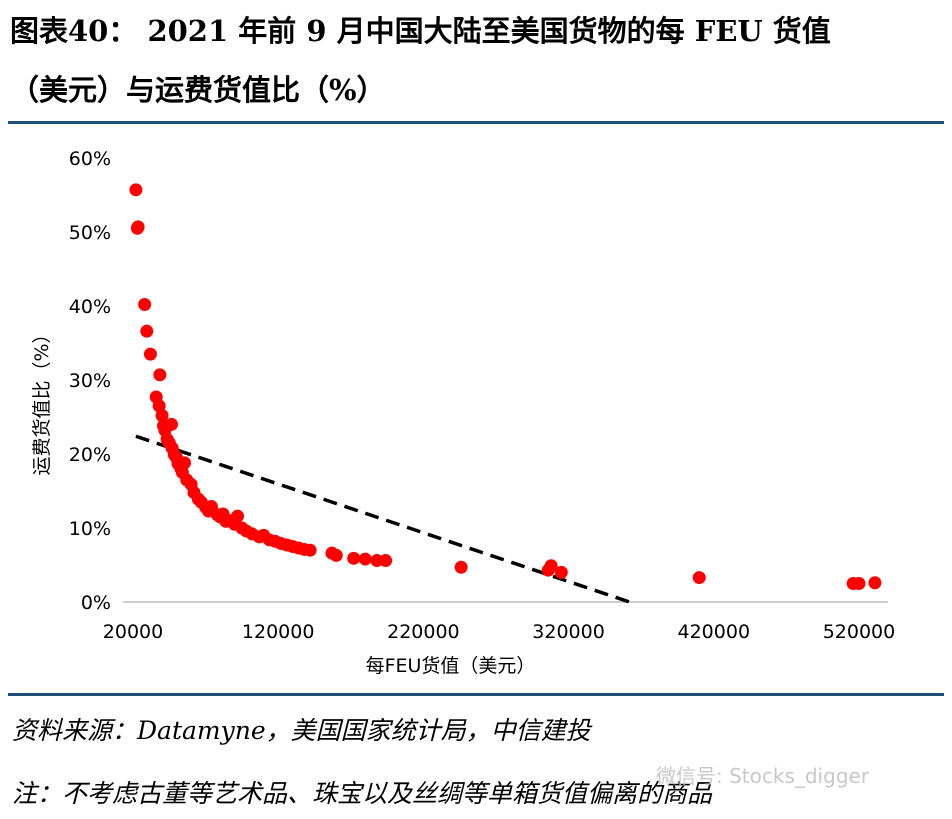 This screenshot has height=819, width=952. Describe the element at coordinates (763, 776) in the screenshot. I see `watermark-text: 微信号: Stocks_digger` at that location.